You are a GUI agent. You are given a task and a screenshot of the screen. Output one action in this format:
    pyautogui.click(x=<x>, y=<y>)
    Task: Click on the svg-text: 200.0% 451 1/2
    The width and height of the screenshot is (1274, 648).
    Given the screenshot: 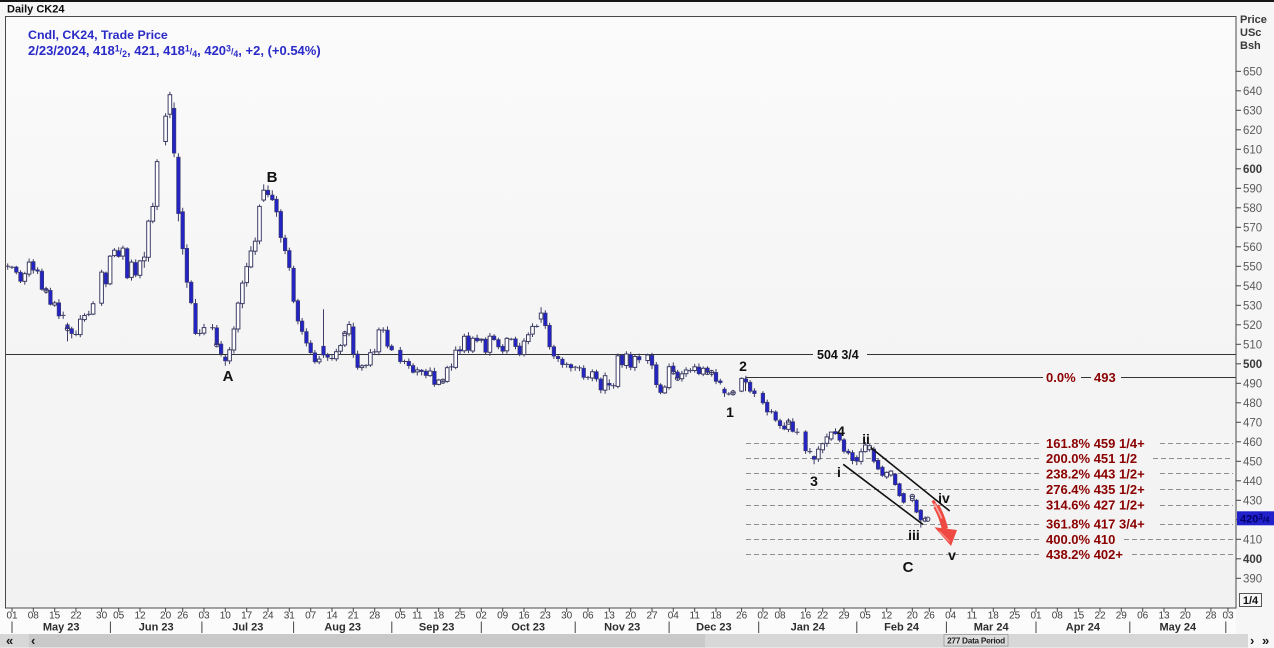 What is the action you would take?
    pyautogui.click(x=1091, y=458)
    